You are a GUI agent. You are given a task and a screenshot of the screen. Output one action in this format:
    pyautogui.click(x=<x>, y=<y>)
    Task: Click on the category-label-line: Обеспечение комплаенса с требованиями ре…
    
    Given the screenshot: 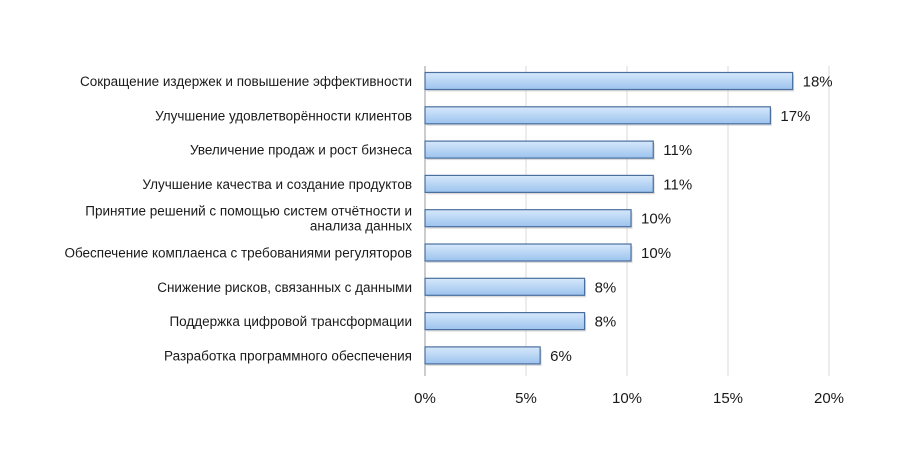 What is the action you would take?
    pyautogui.click(x=238, y=253)
    